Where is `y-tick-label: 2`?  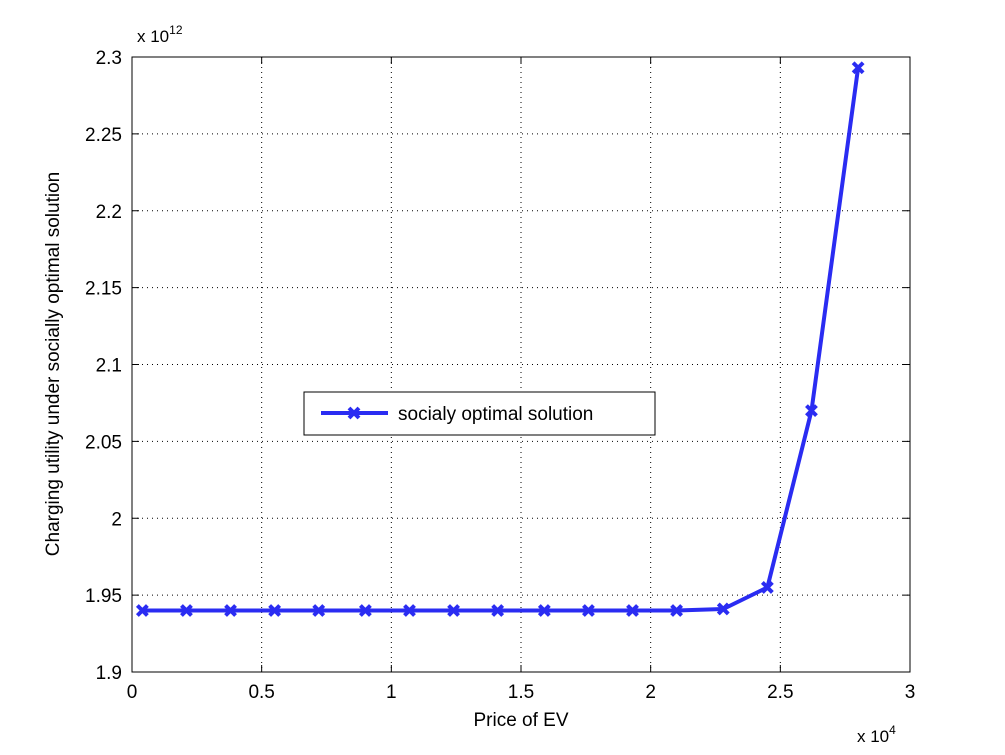 y-tick-label: 2 is located at coordinates (116, 519).